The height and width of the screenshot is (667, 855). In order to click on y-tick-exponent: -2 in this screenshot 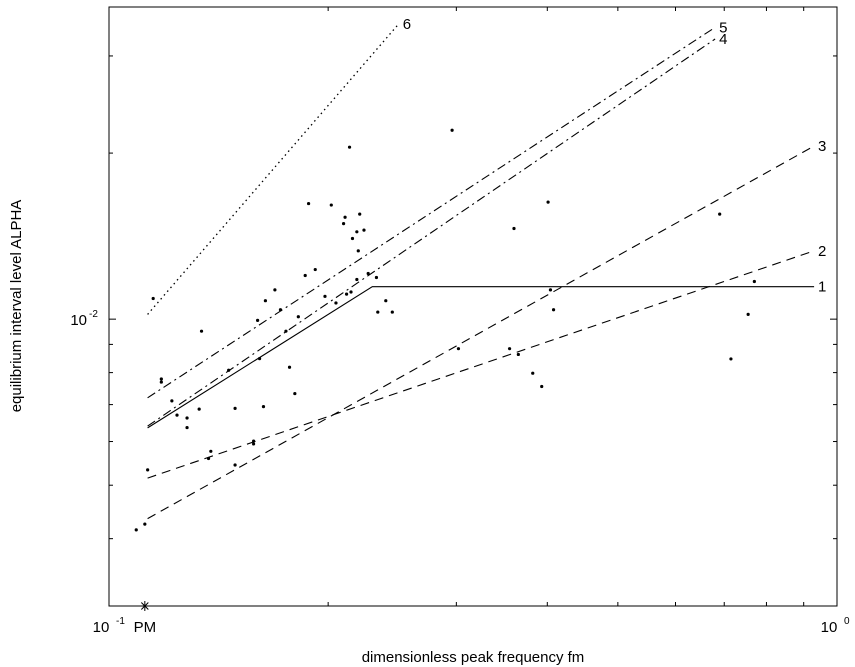, I will do `click(93, 314)`.